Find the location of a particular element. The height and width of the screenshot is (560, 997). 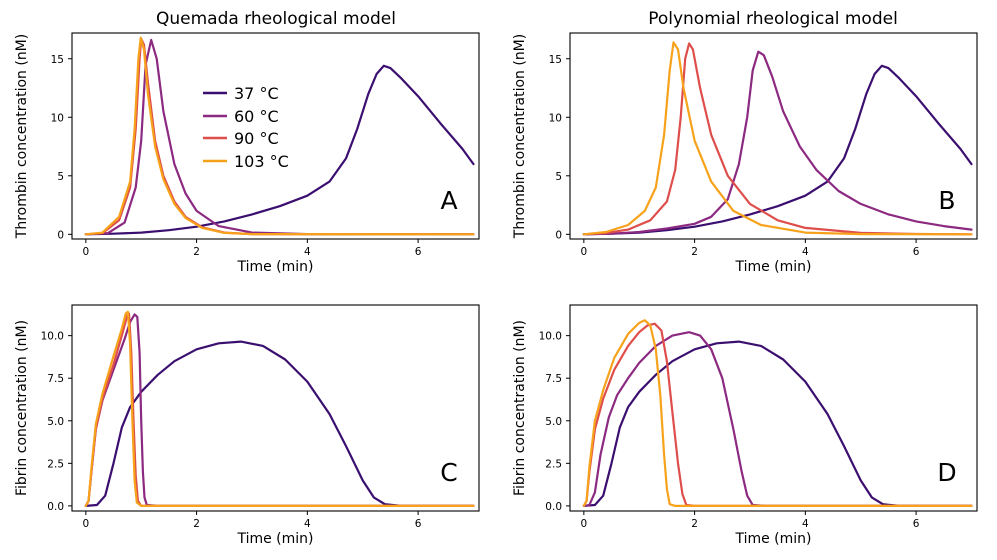

x-tick-label-d-3: 6 is located at coordinates (916, 524).